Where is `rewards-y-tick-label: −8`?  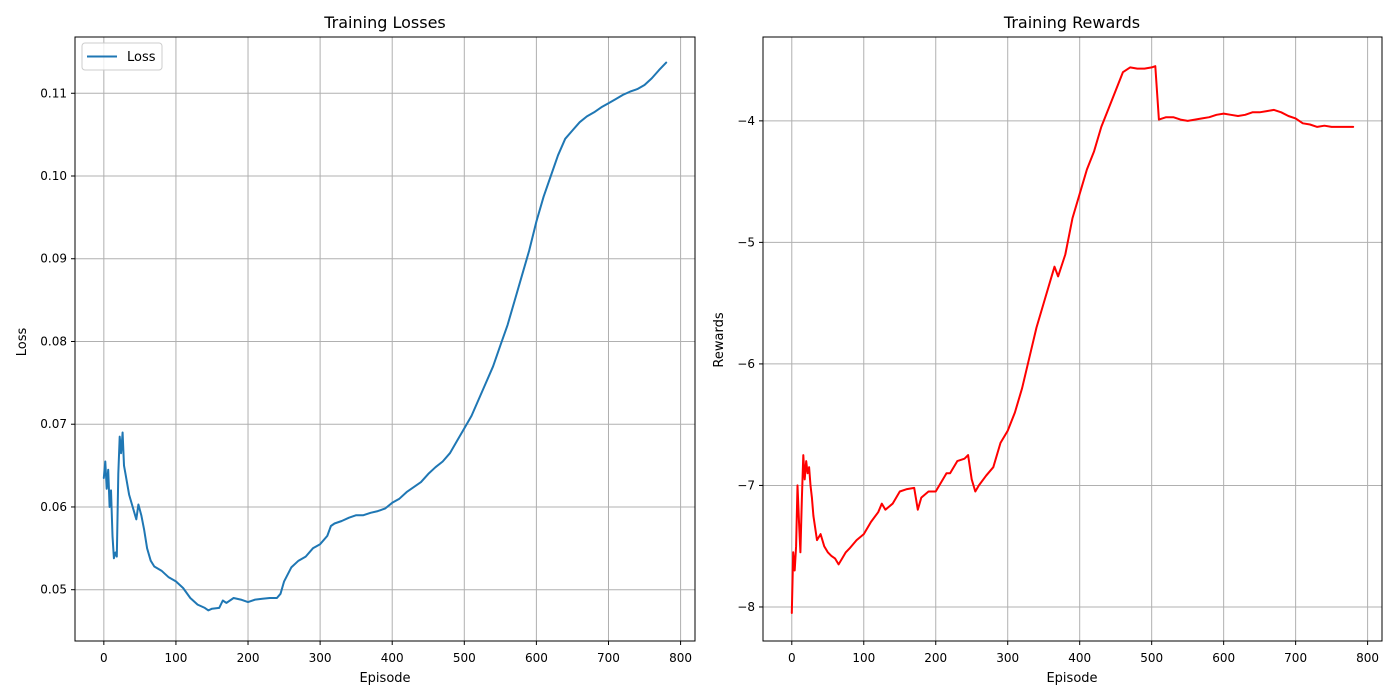 rewards-y-tick-label: −8 is located at coordinates (746, 607).